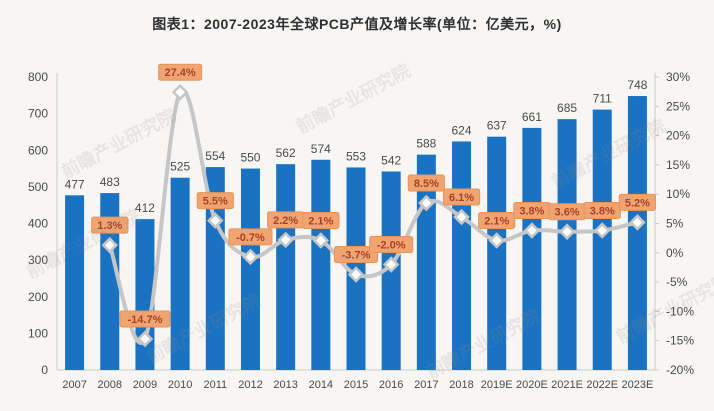 The image size is (714, 411). I want to click on growth-label-text: 2.2%, so click(285, 221).